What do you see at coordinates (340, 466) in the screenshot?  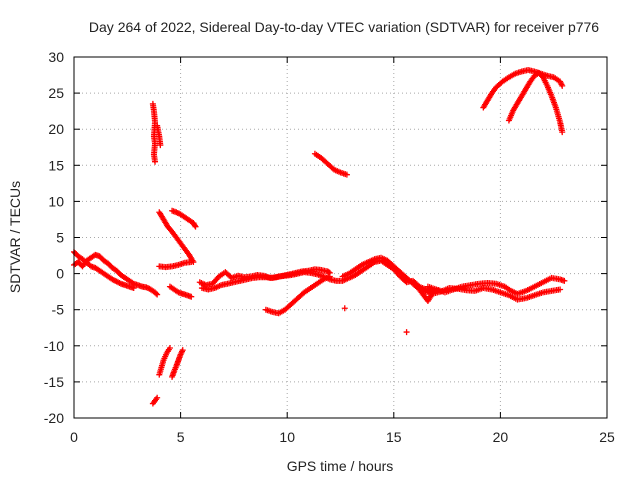 I see `x-axis-label: GPS time / hours` at bounding box center [340, 466].